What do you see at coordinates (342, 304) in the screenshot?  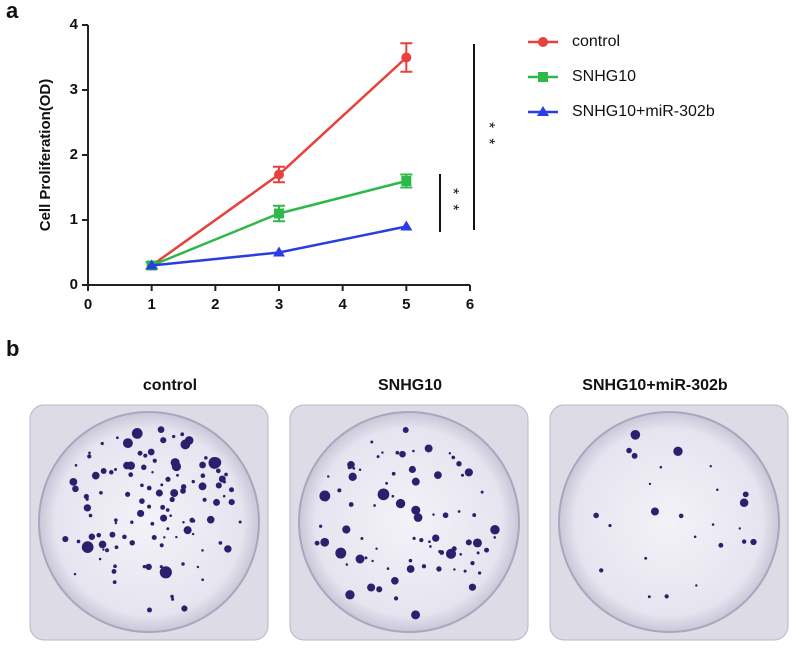 I see `x-tick-label: 4` at bounding box center [342, 304].